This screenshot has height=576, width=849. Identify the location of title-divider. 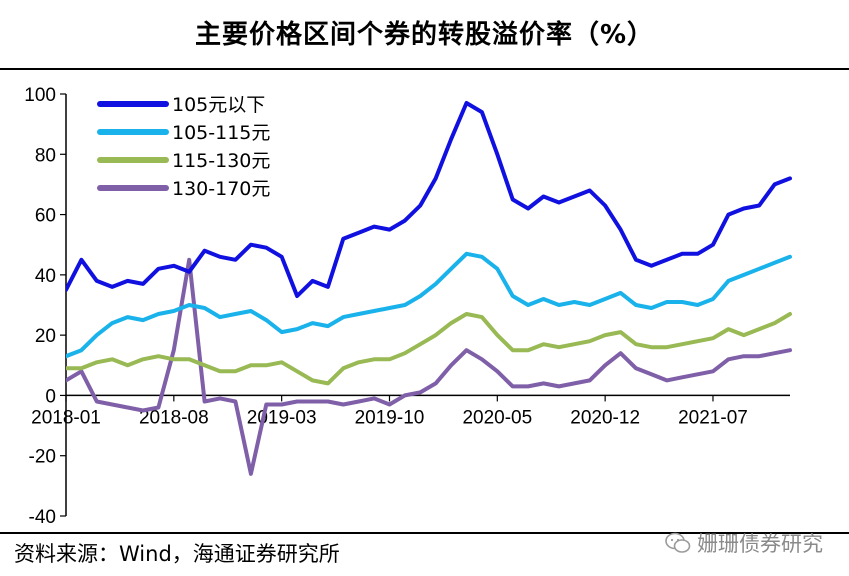
(424, 69).